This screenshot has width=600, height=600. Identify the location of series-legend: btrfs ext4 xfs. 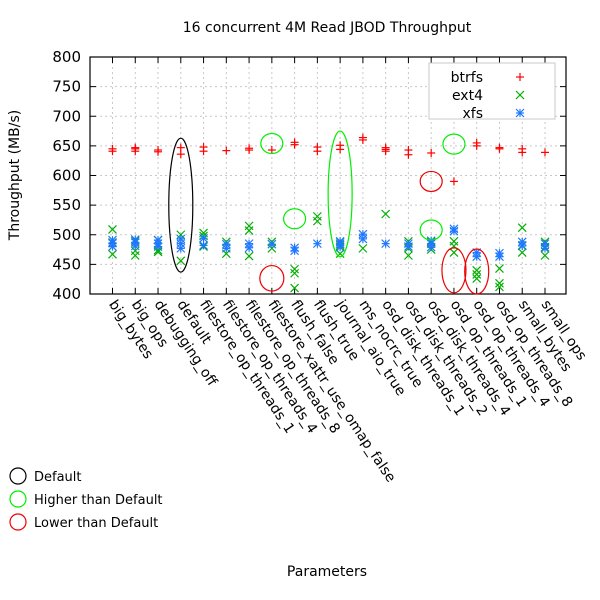
(492, 92).